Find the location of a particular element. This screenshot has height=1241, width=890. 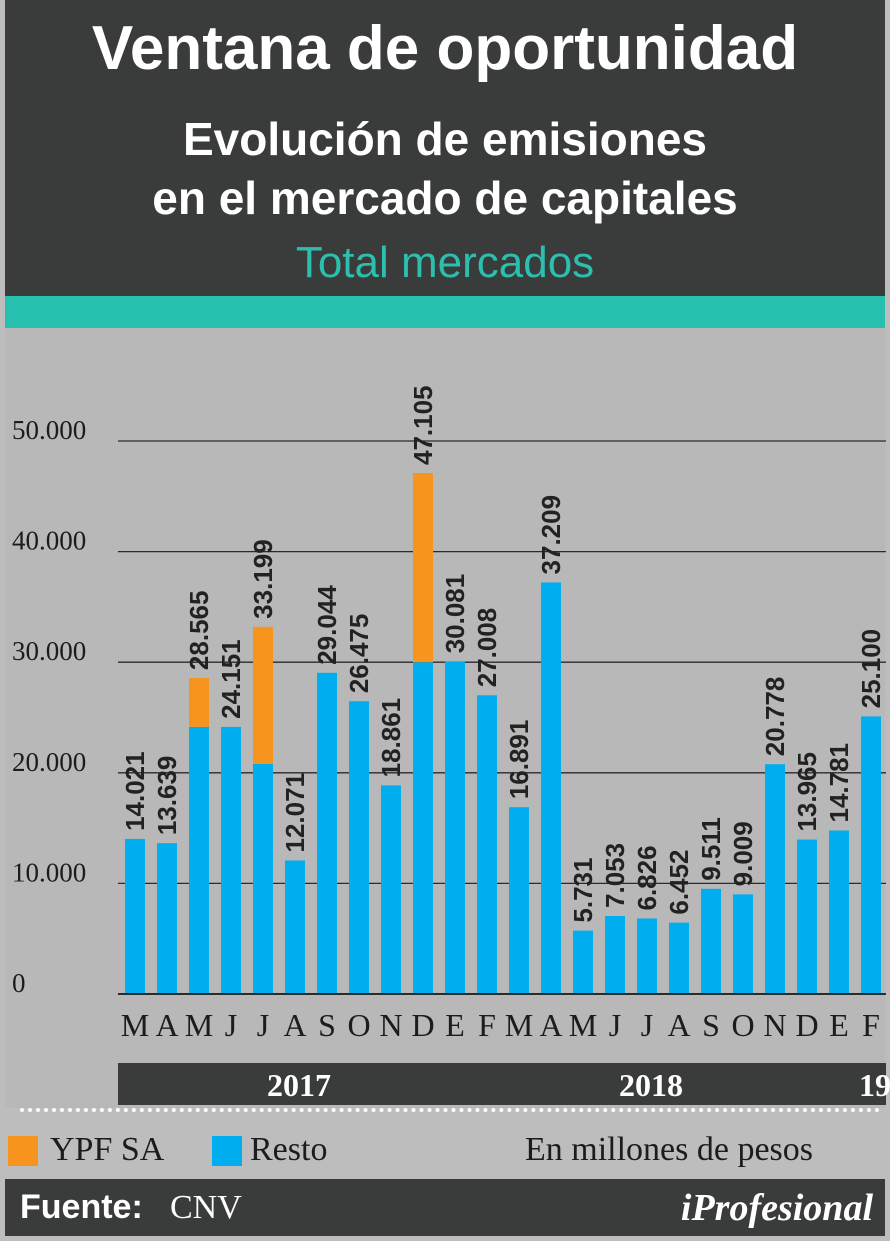

brand-prefix: i is located at coordinates (686, 1208).